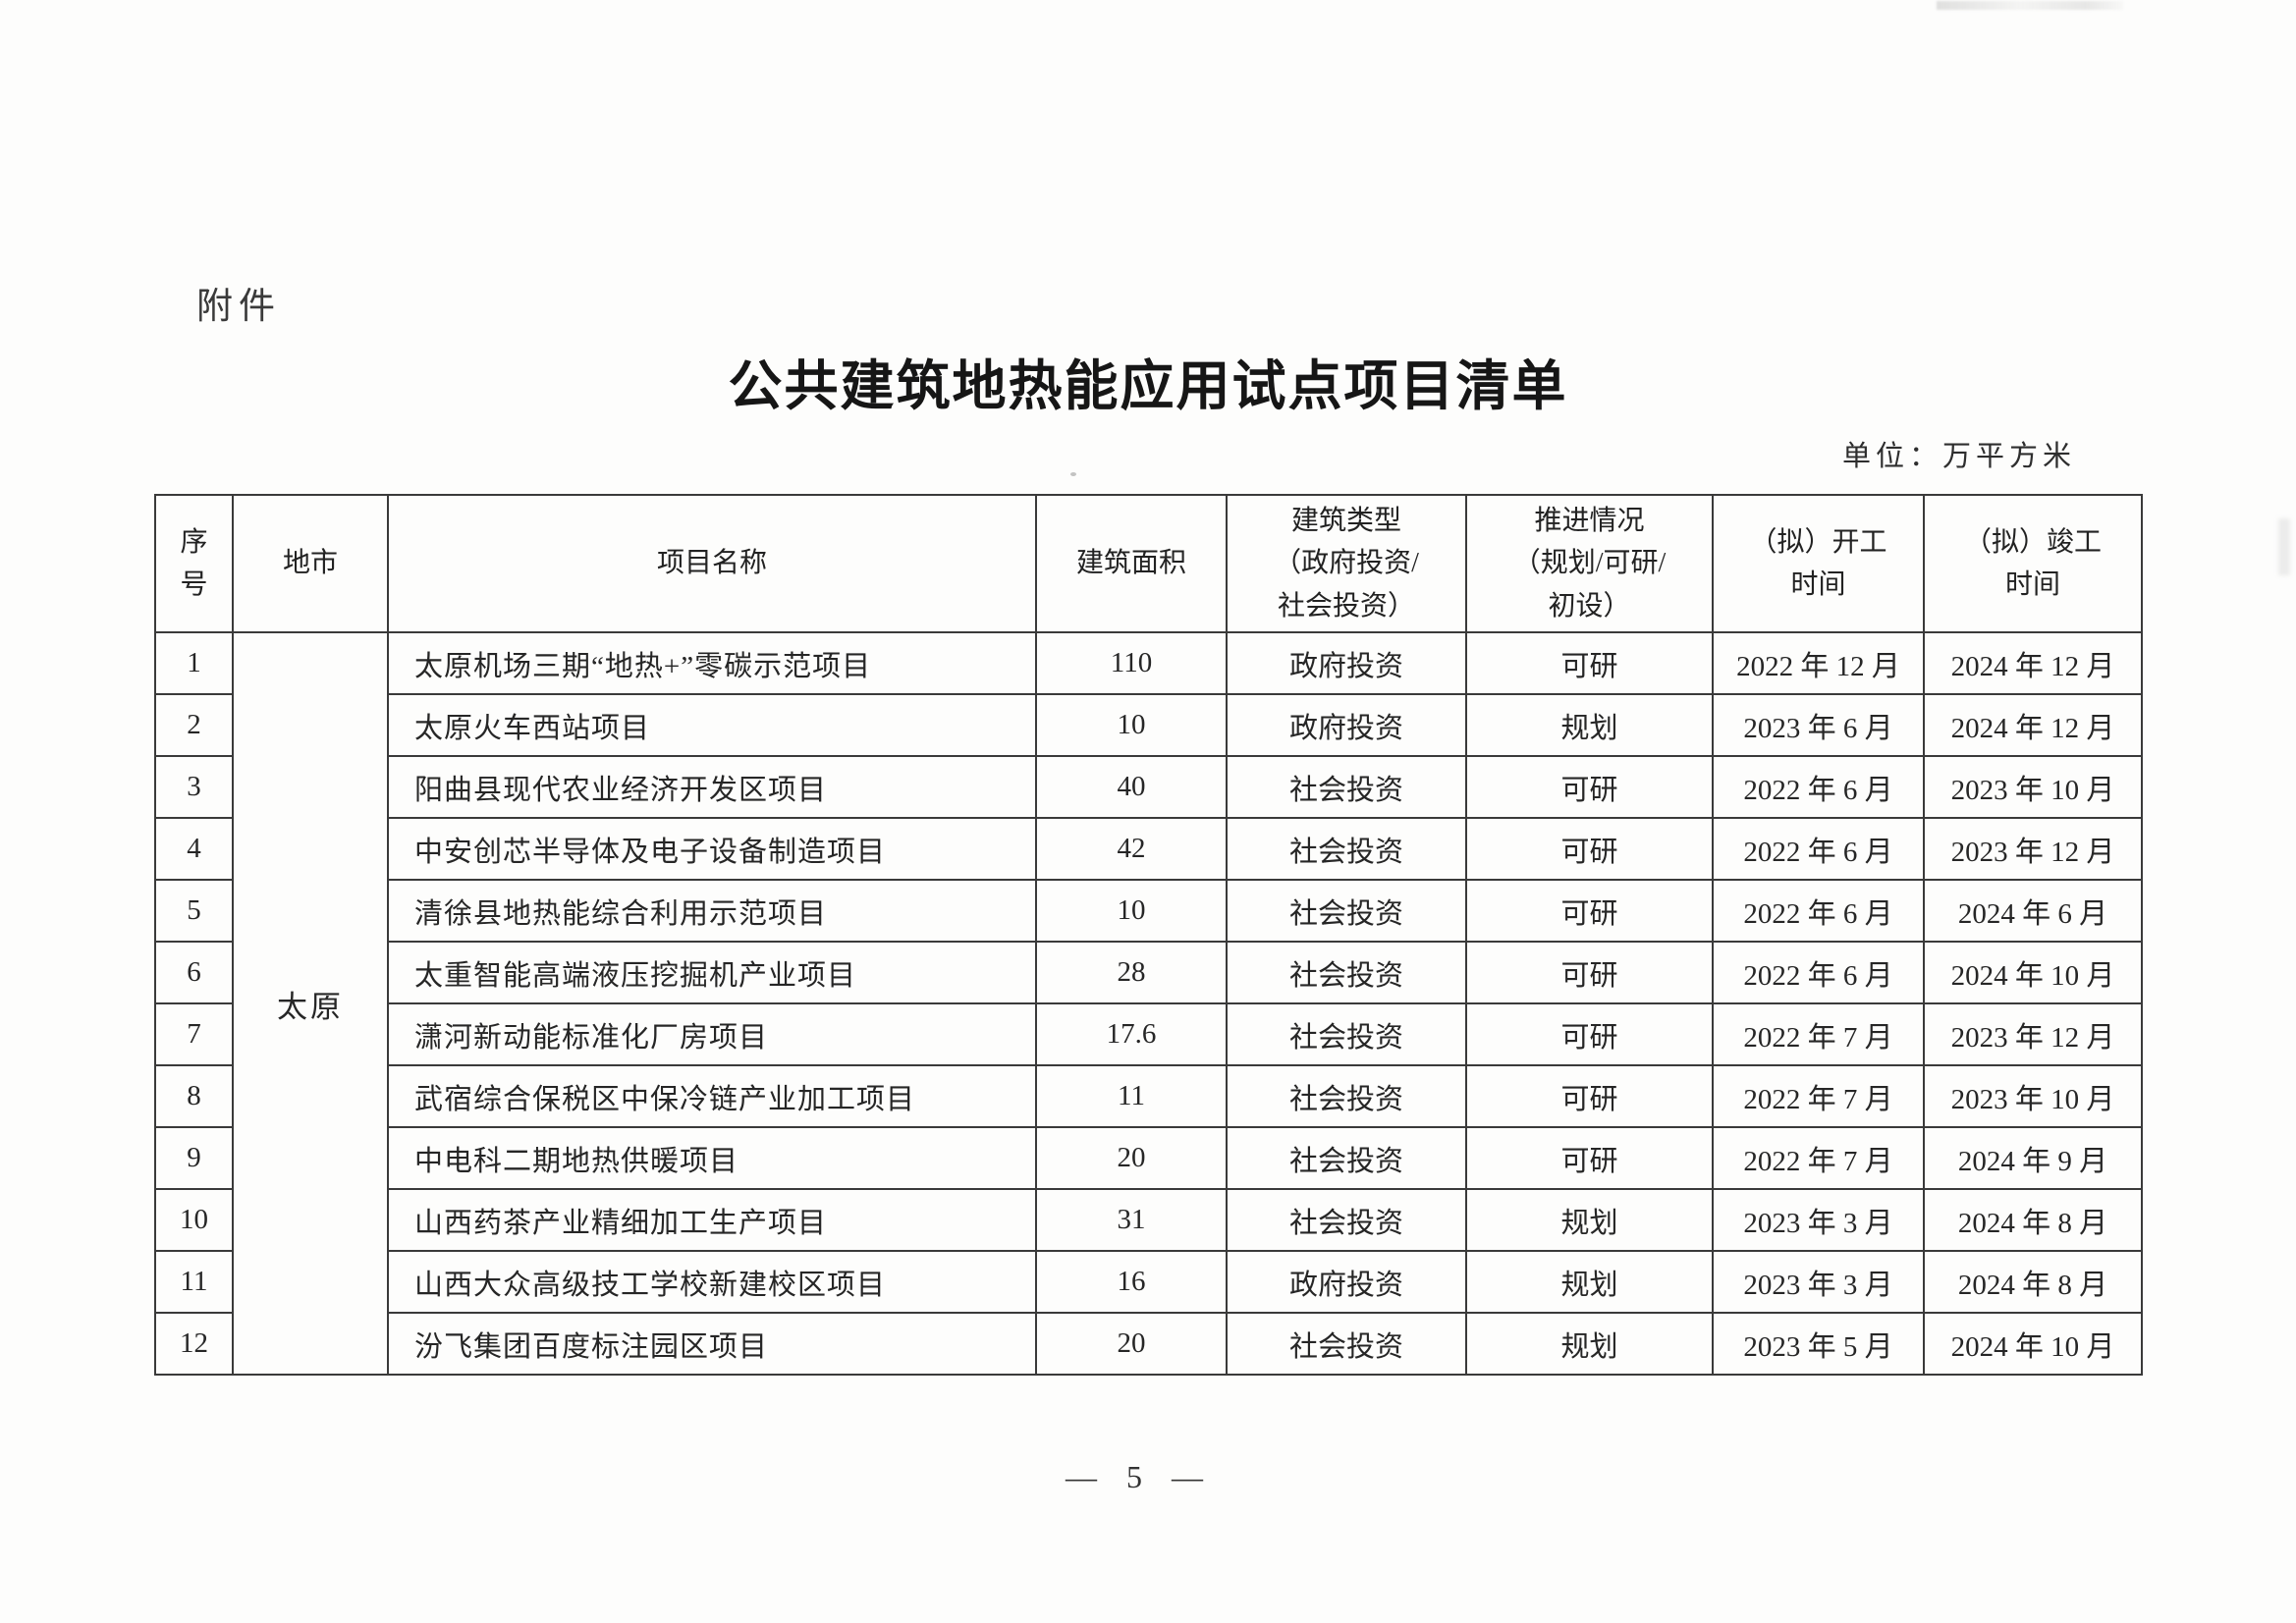 The image size is (2296, 1623). What do you see at coordinates (194, 972) in the screenshot?
I see `seq-cell: 6` at bounding box center [194, 972].